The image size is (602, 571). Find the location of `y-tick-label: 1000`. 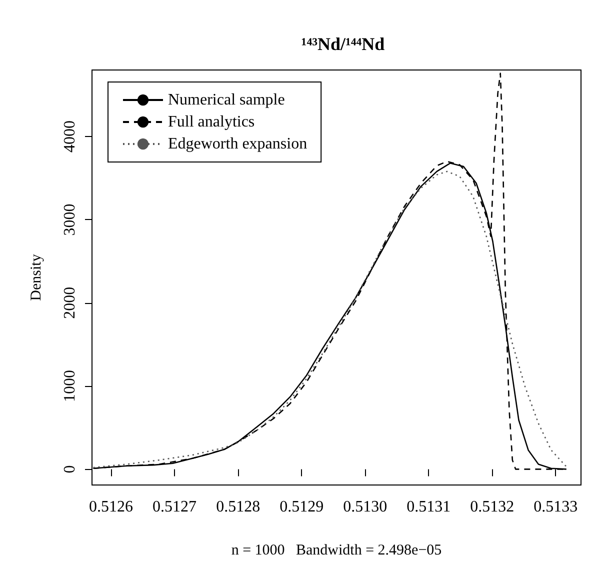

y-tick-label: 1000 is located at coordinates (70, 386).